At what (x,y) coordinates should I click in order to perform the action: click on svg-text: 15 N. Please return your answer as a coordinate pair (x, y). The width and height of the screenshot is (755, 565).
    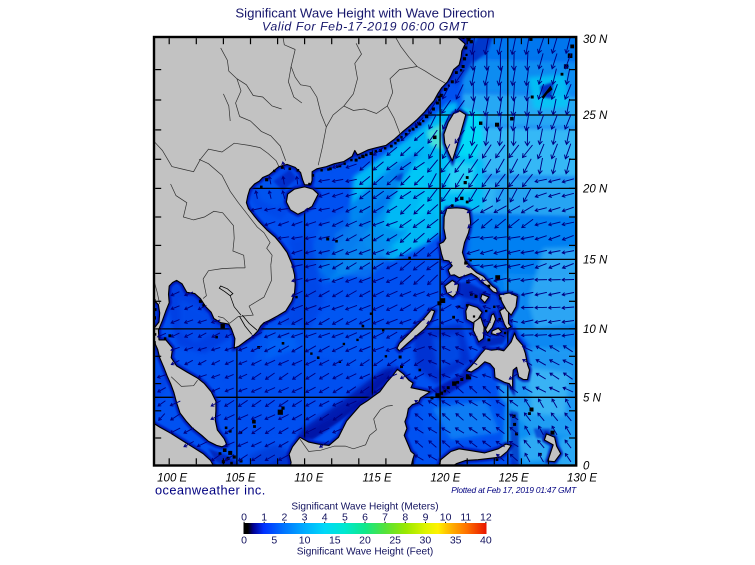
    Looking at the image, I should click on (595, 261).